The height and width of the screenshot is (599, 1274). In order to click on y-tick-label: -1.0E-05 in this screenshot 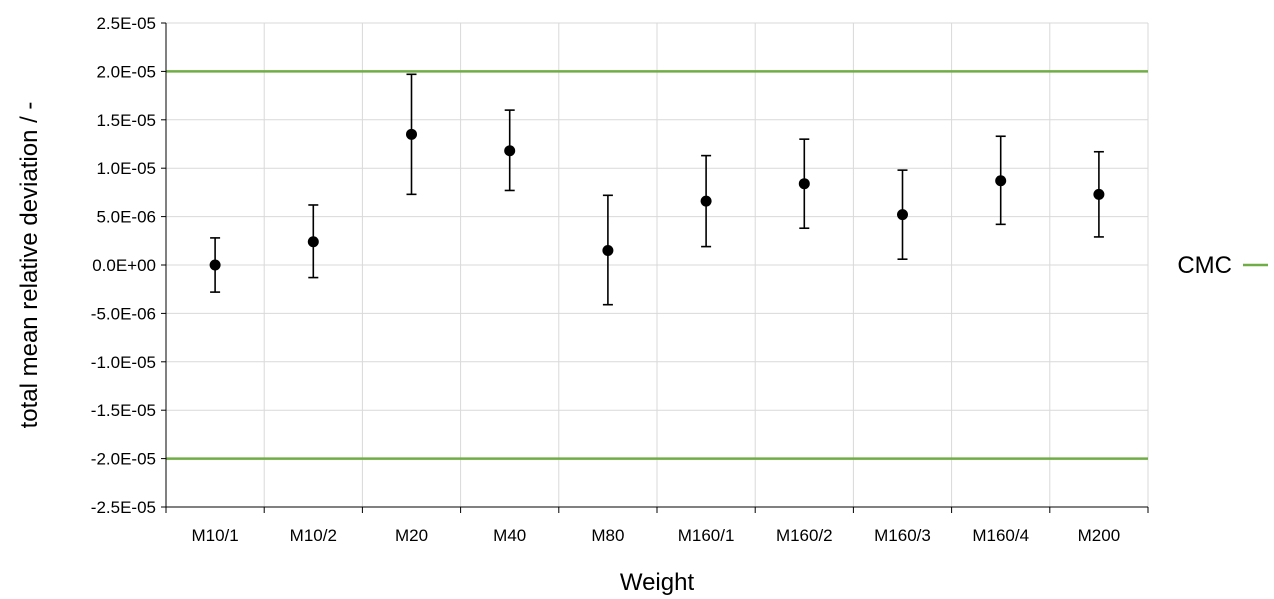, I will do `click(123, 362)`.